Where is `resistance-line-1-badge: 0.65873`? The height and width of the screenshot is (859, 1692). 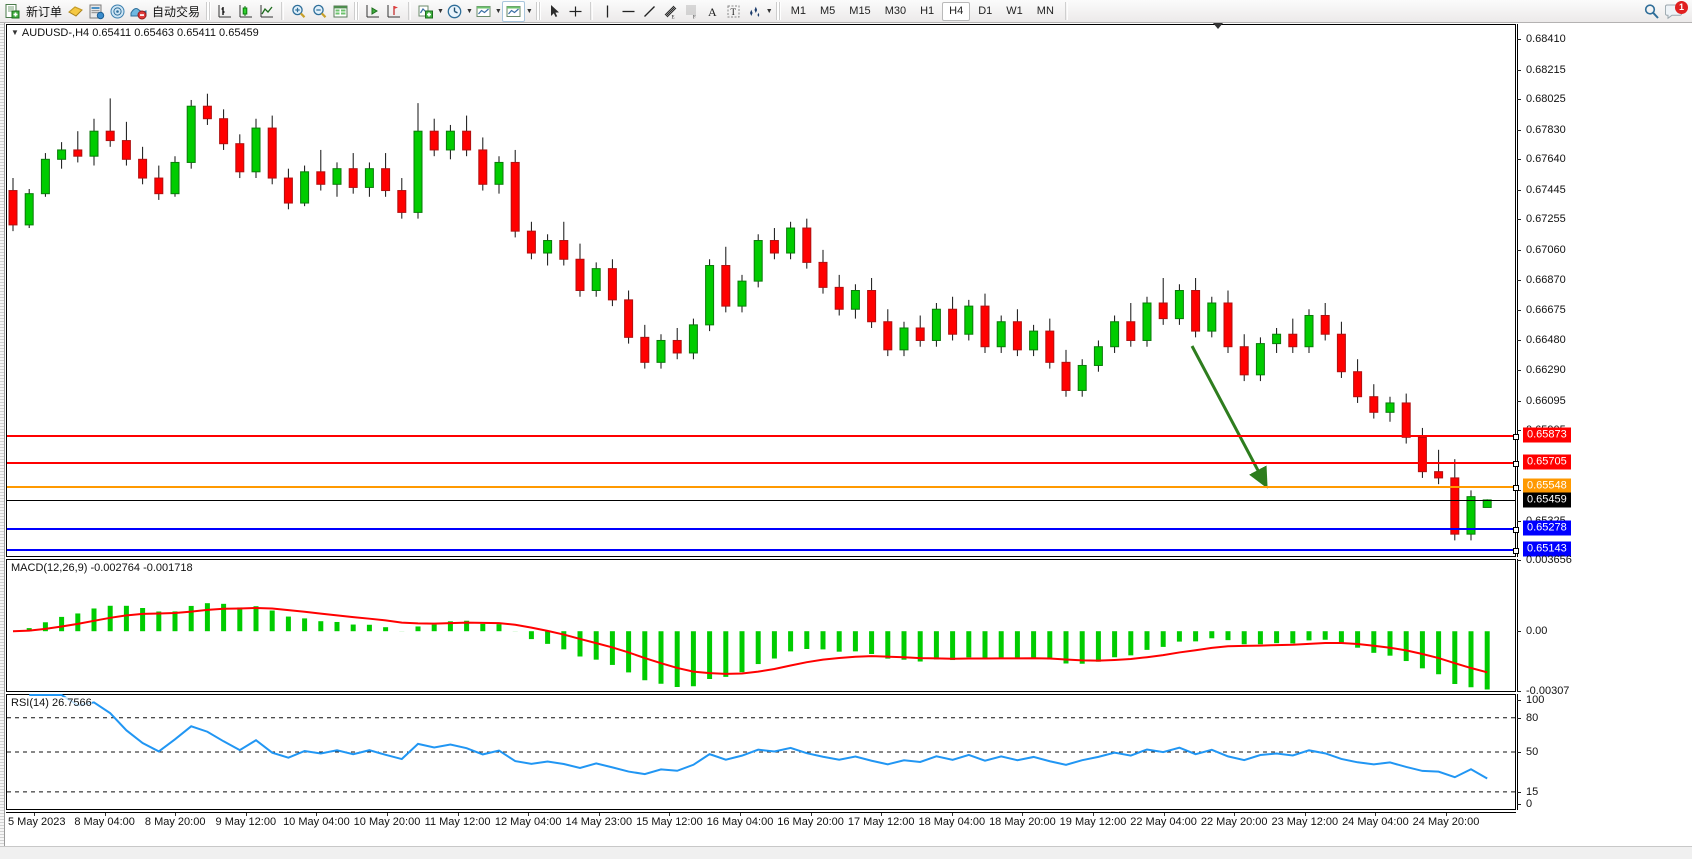
resistance-line-1-badge: 0.65873 is located at coordinates (1547, 435).